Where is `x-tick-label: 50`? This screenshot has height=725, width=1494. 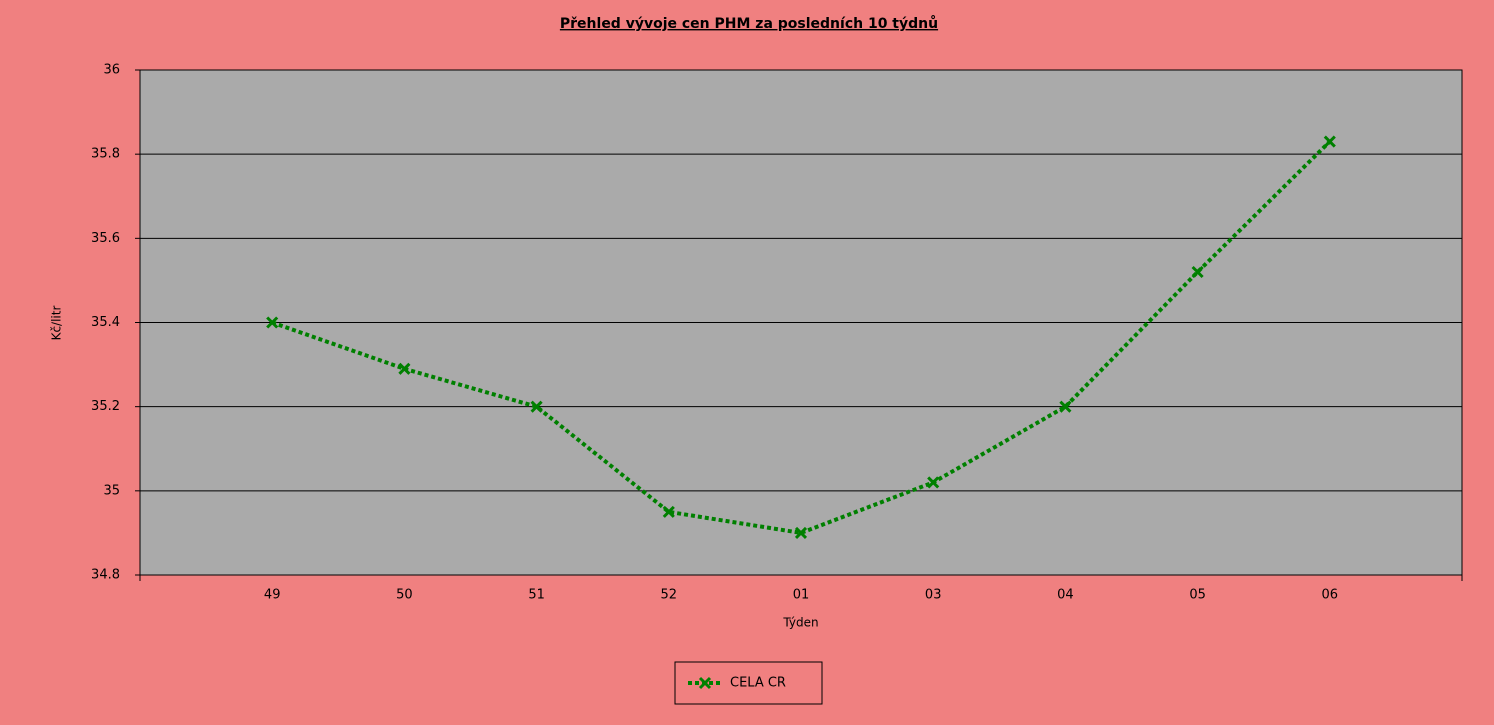 x-tick-label: 50 is located at coordinates (404, 595).